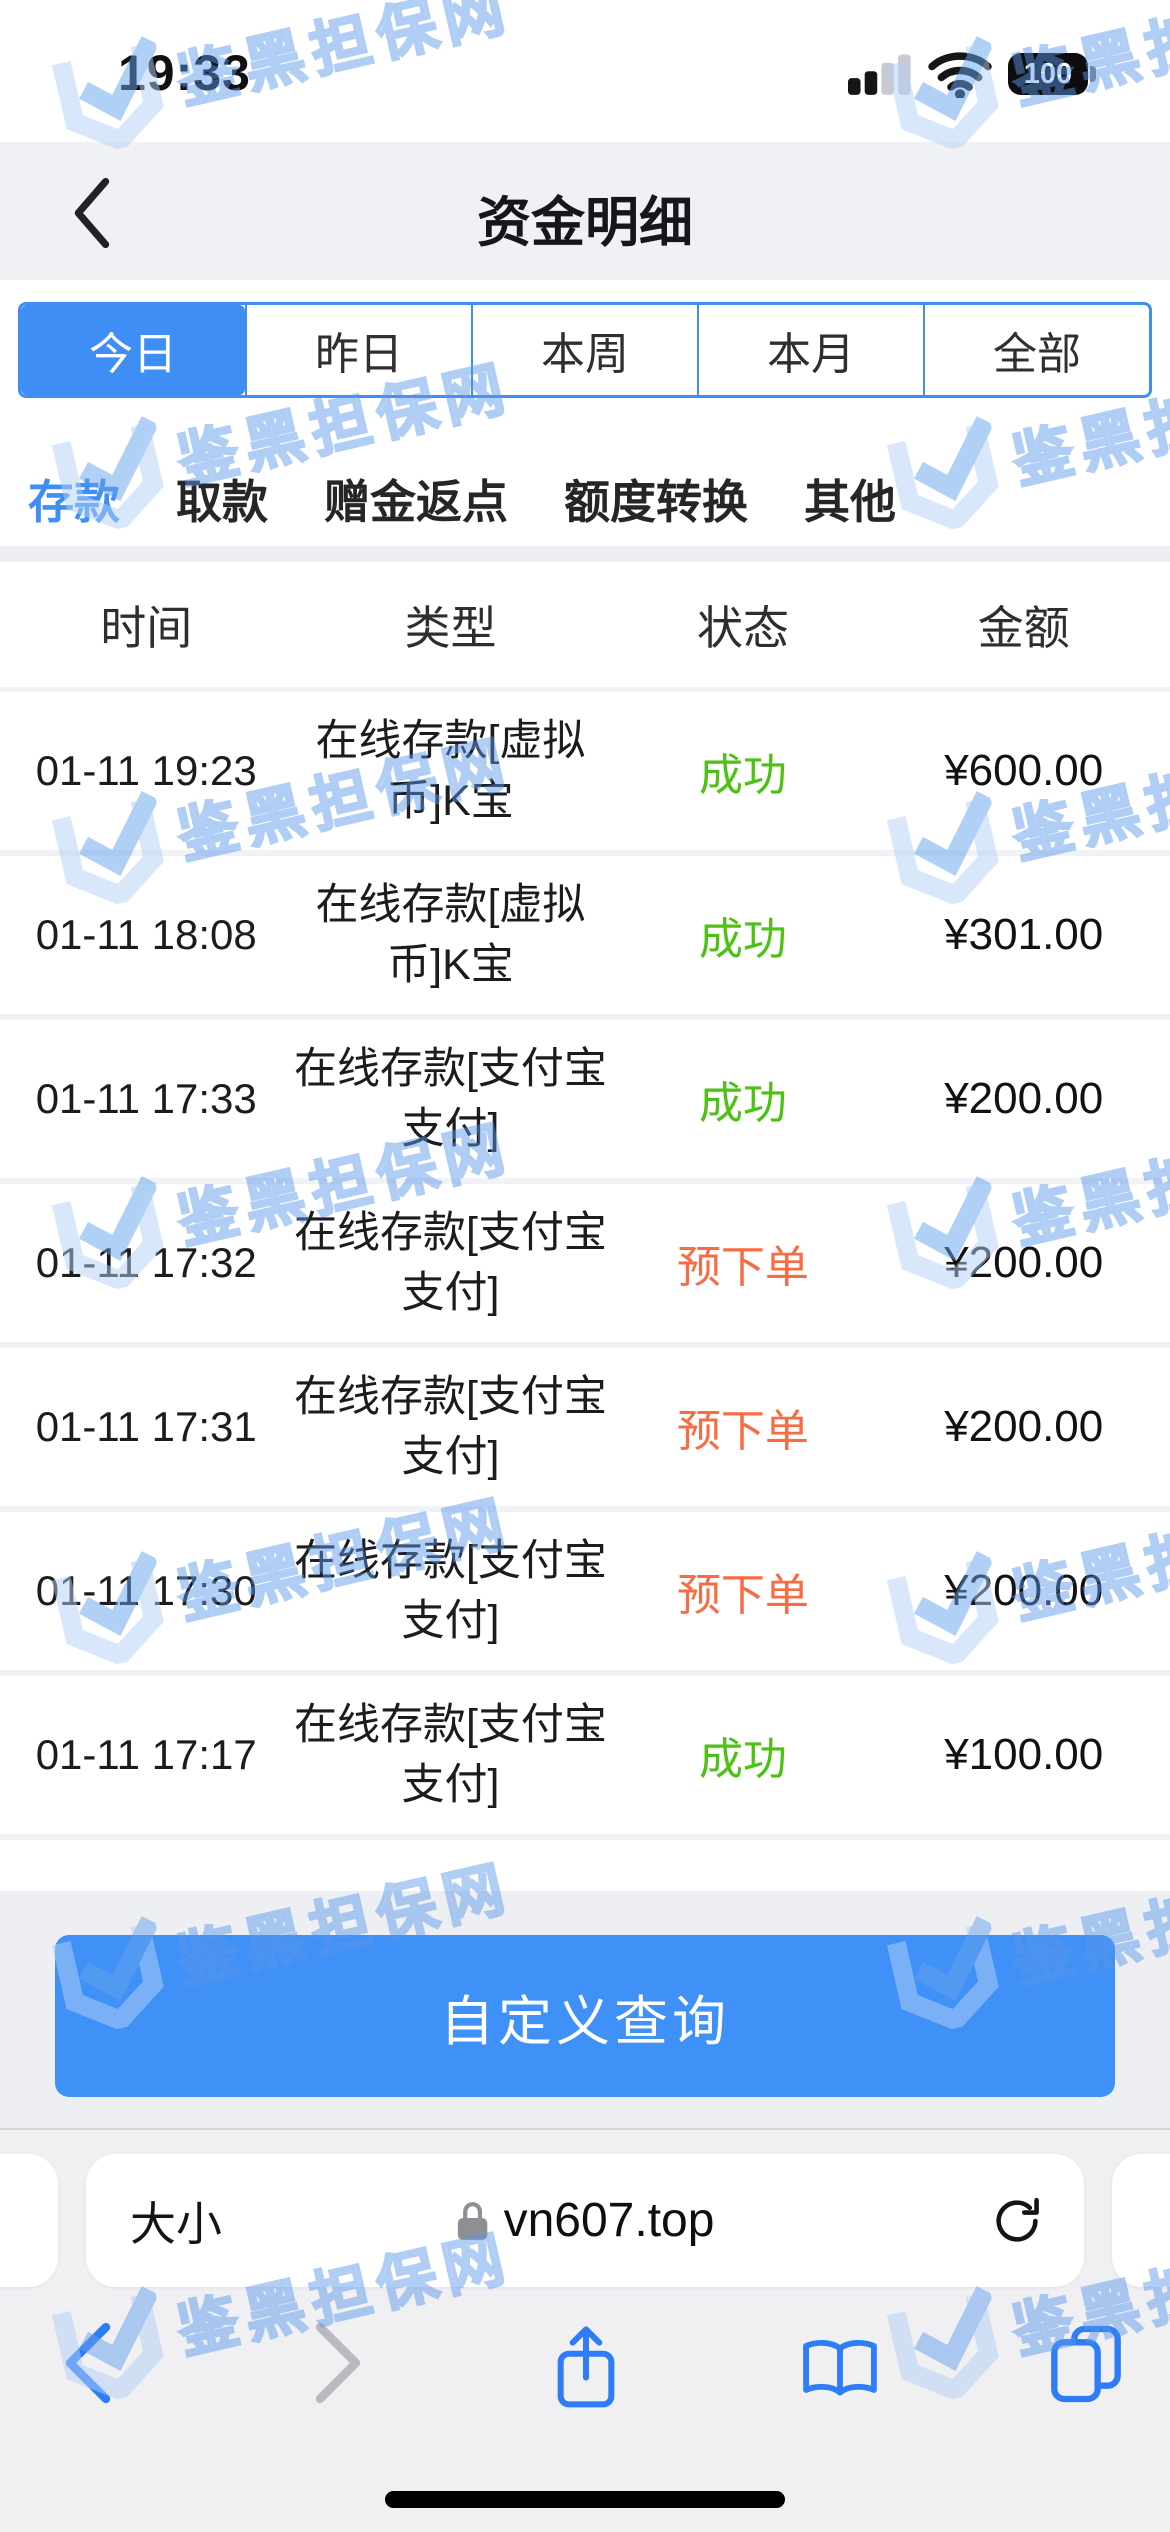 The image size is (1170, 2532). I want to click on tab-this-week: 本周, so click(584, 350).